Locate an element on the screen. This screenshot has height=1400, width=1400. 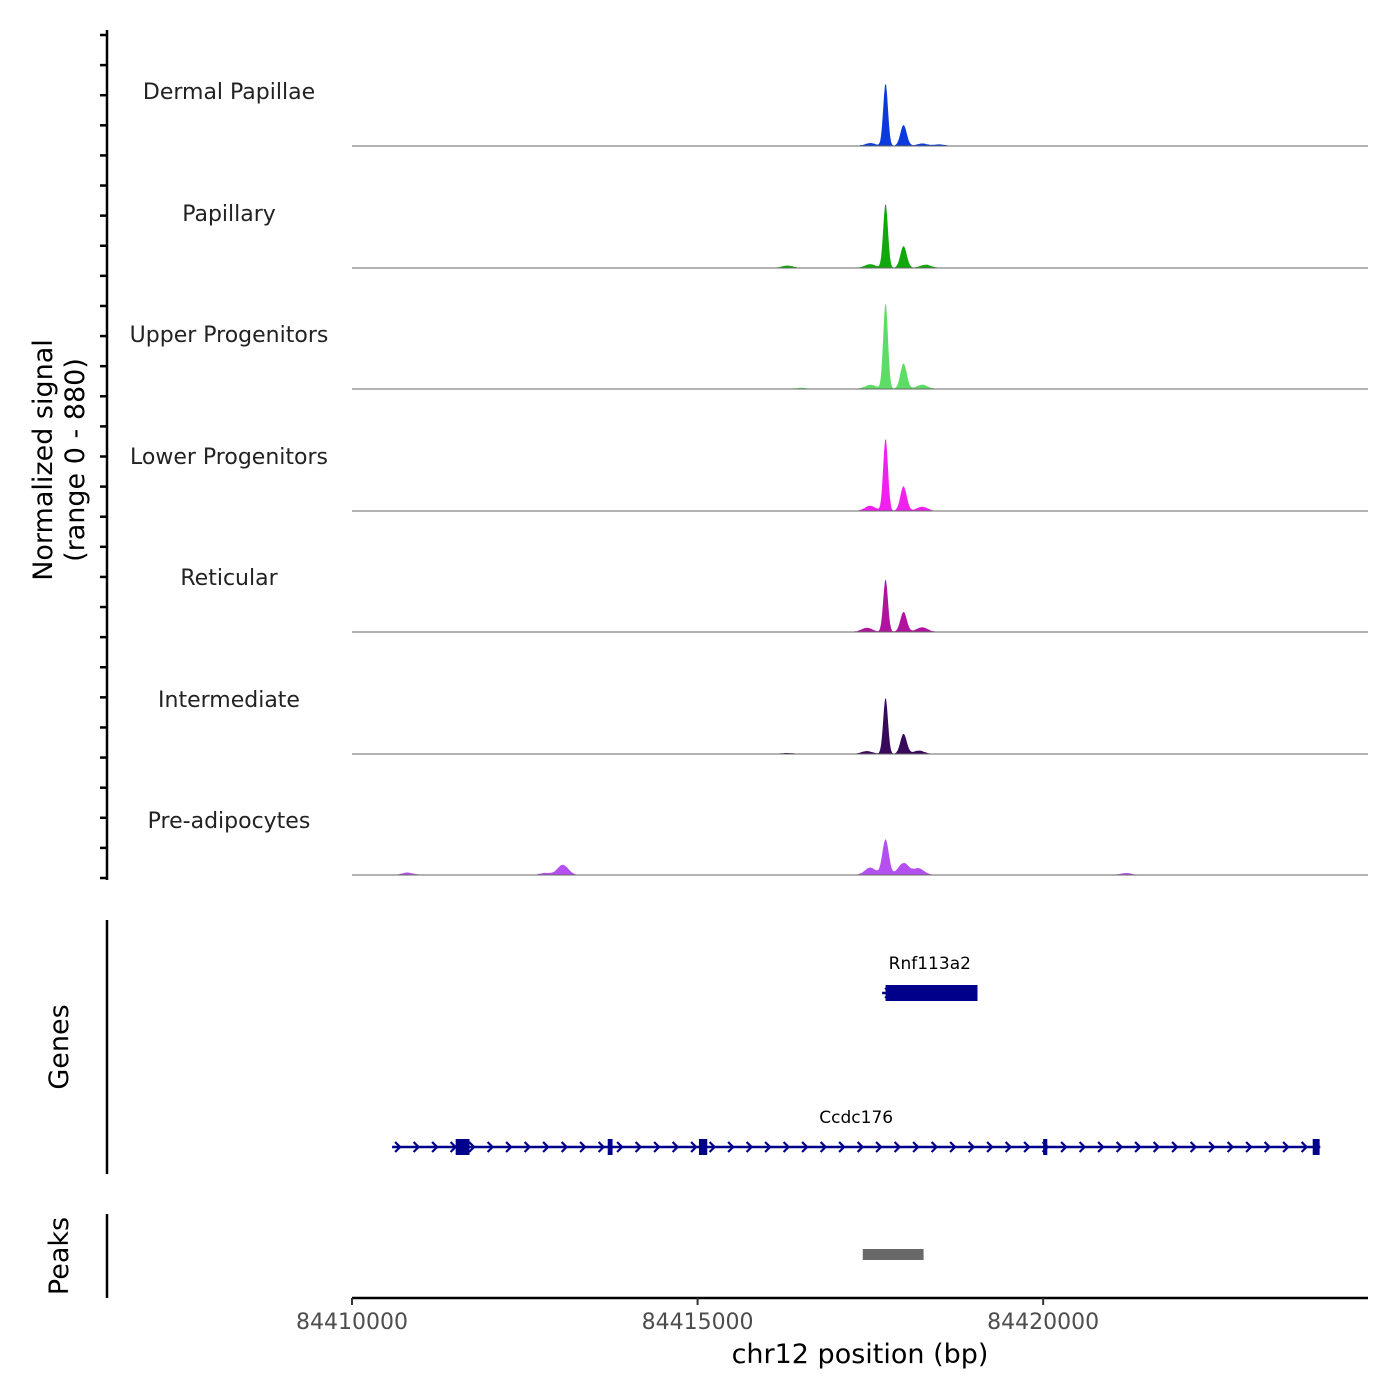
peaks-track is located at coordinates (893, 1254).